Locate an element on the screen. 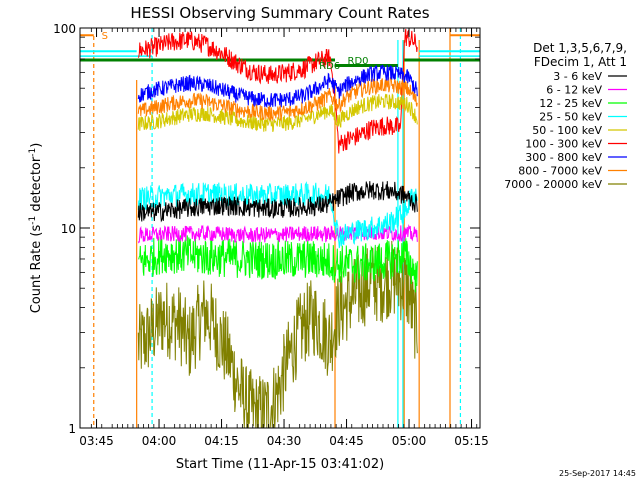  y-tick-label: 10 is located at coordinates (68, 229).